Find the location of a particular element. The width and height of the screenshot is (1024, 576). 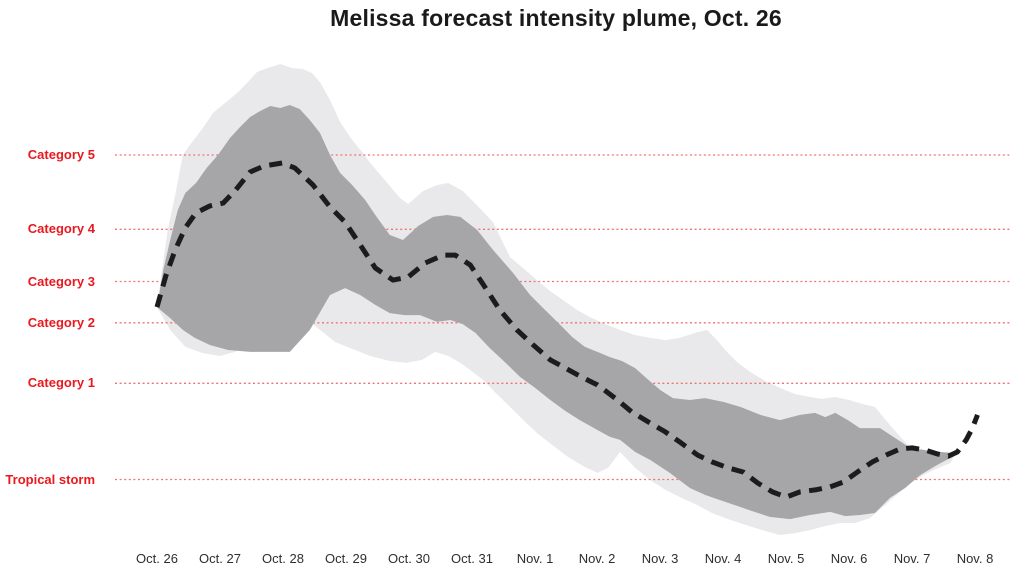

x-label-nov-1: Nov. 1 is located at coordinates (535, 558).